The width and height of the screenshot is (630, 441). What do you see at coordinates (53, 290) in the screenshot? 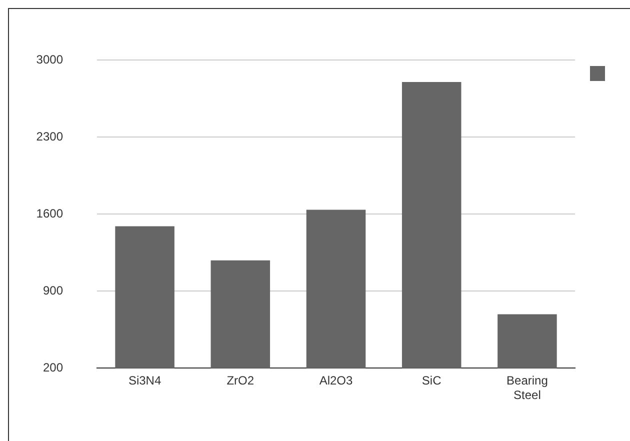
I see `y-tick-label: 900` at bounding box center [53, 290].